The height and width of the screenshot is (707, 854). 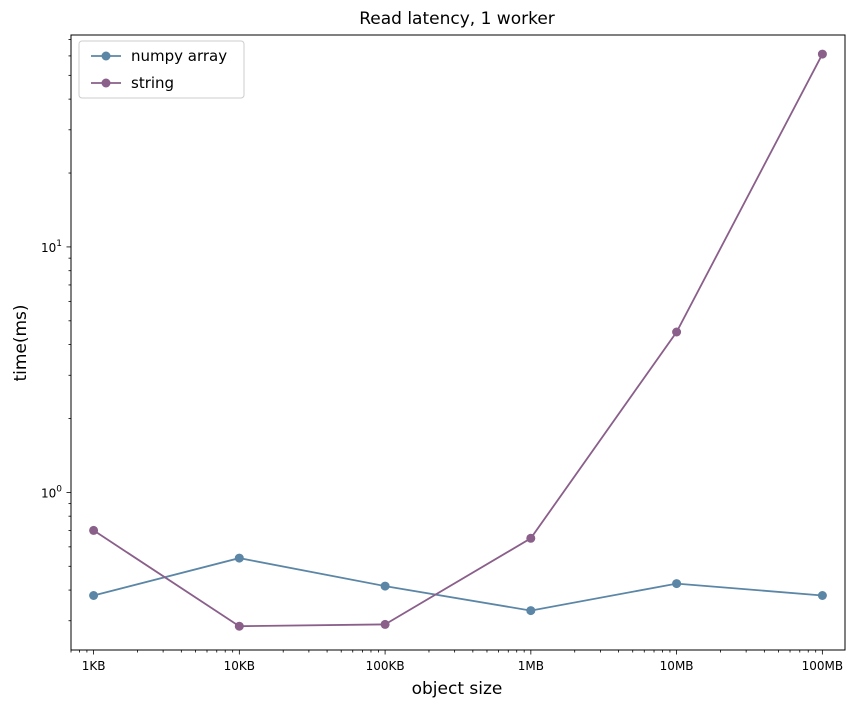 I want to click on x-tick-label: 100MB, so click(x=823, y=666).